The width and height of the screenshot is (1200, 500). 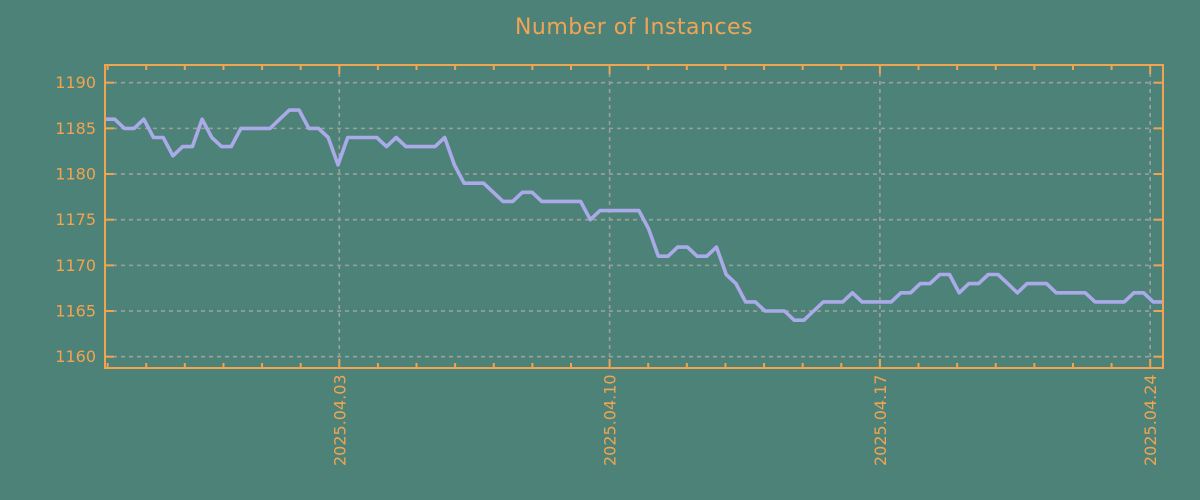 What do you see at coordinates (75, 311) in the screenshot?
I see `y-tick-label: 1165` at bounding box center [75, 311].